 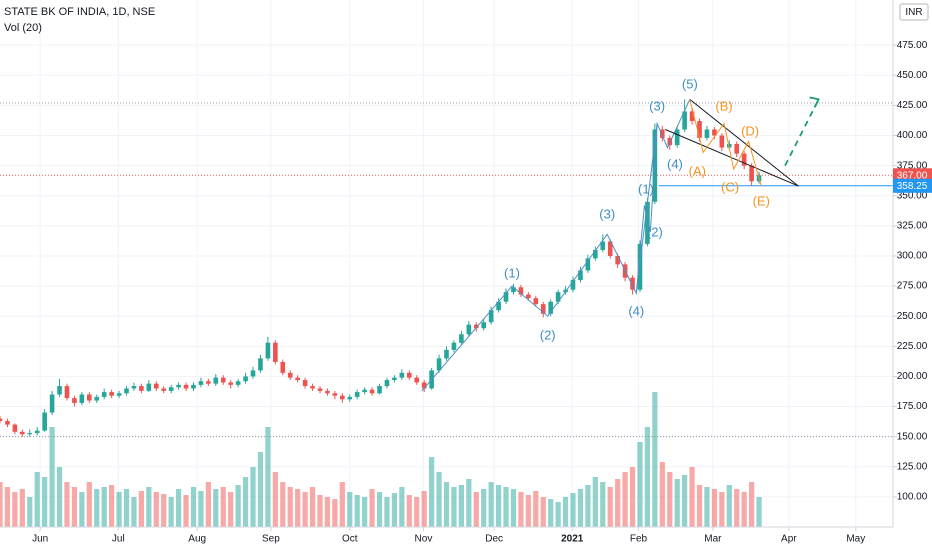 I want to click on x-tick-label: Jul, so click(x=118, y=539).